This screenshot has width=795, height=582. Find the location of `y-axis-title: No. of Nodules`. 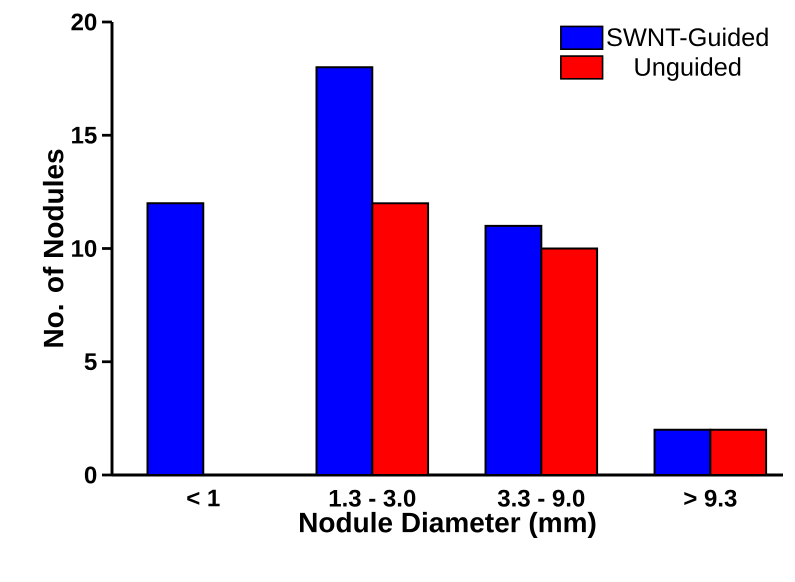

y-axis-title: No. of Nodules is located at coordinates (53, 248).